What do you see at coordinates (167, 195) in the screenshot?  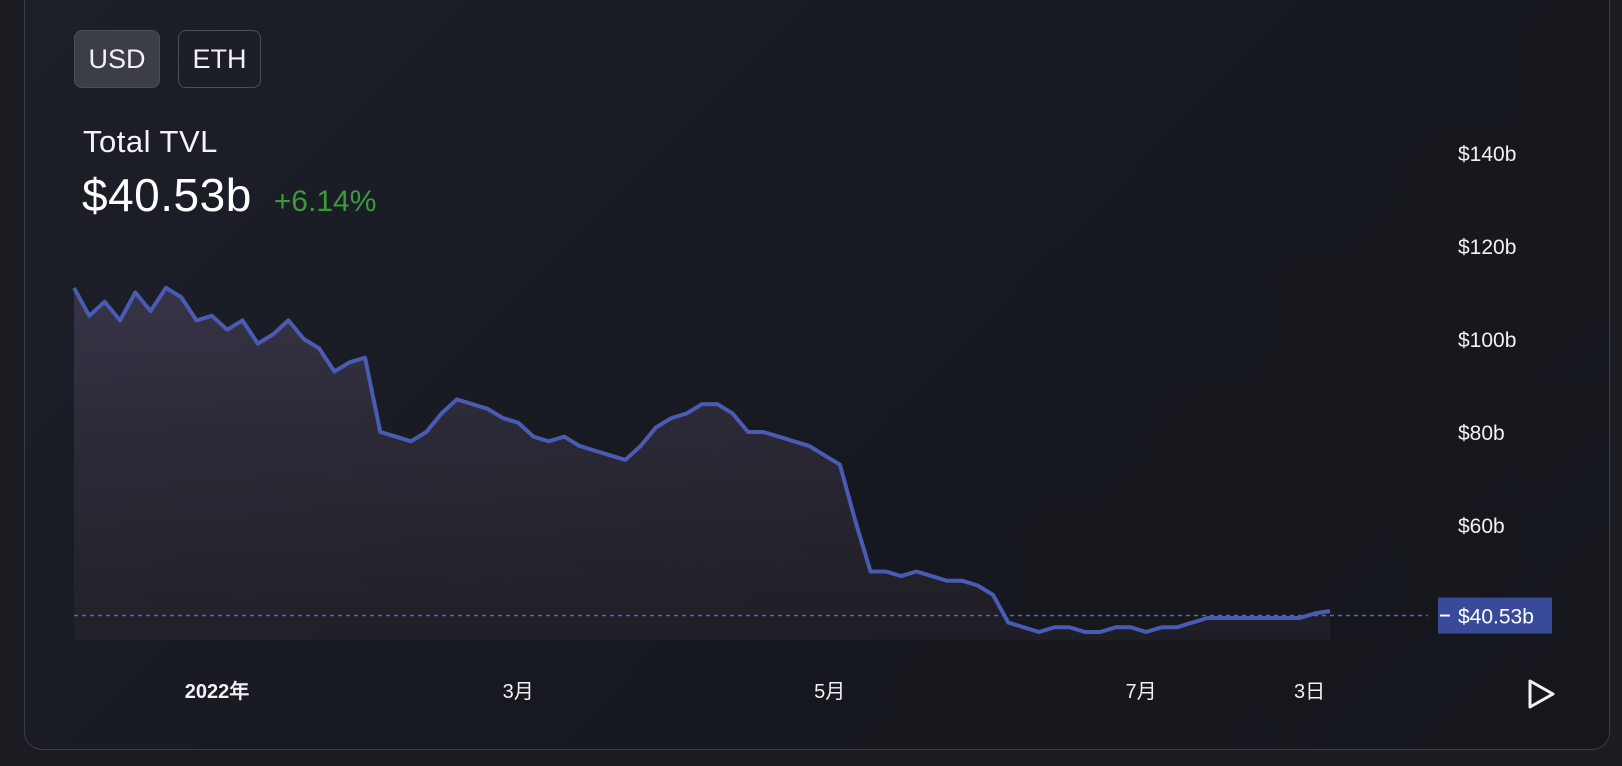 I see `total-tvl-value: $40.53b` at bounding box center [167, 195].